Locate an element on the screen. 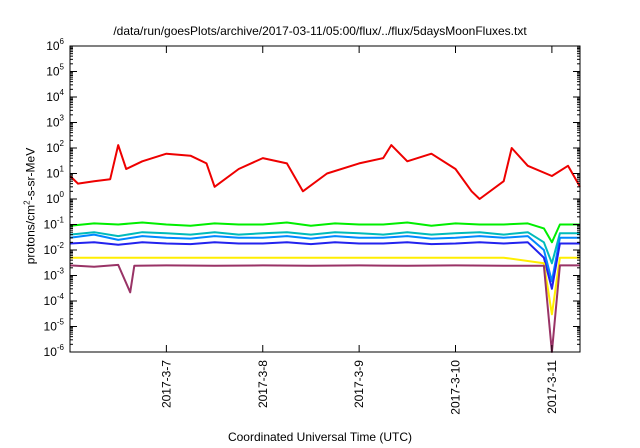  x-tick-label: 2017-3-7 is located at coordinates (166, 384).